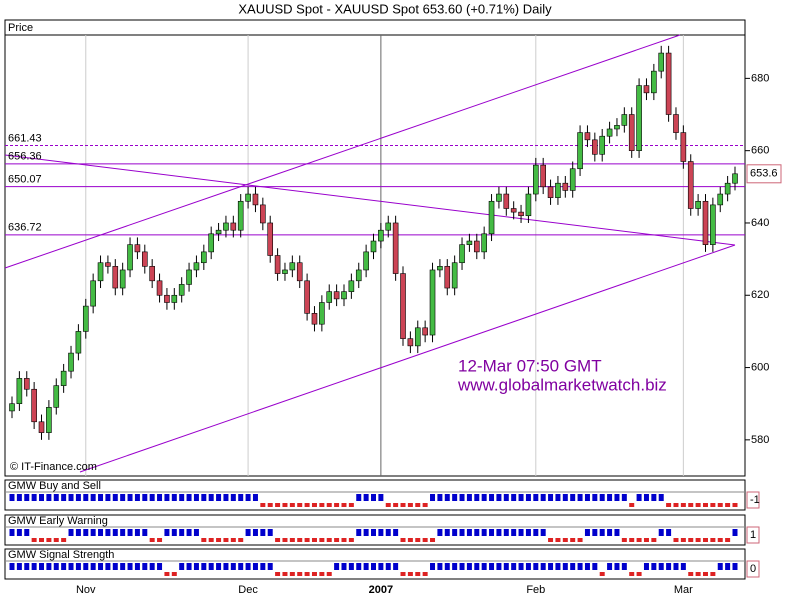  What do you see at coordinates (25, 138) in the screenshot?
I see `level-label: 661.43` at bounding box center [25, 138].